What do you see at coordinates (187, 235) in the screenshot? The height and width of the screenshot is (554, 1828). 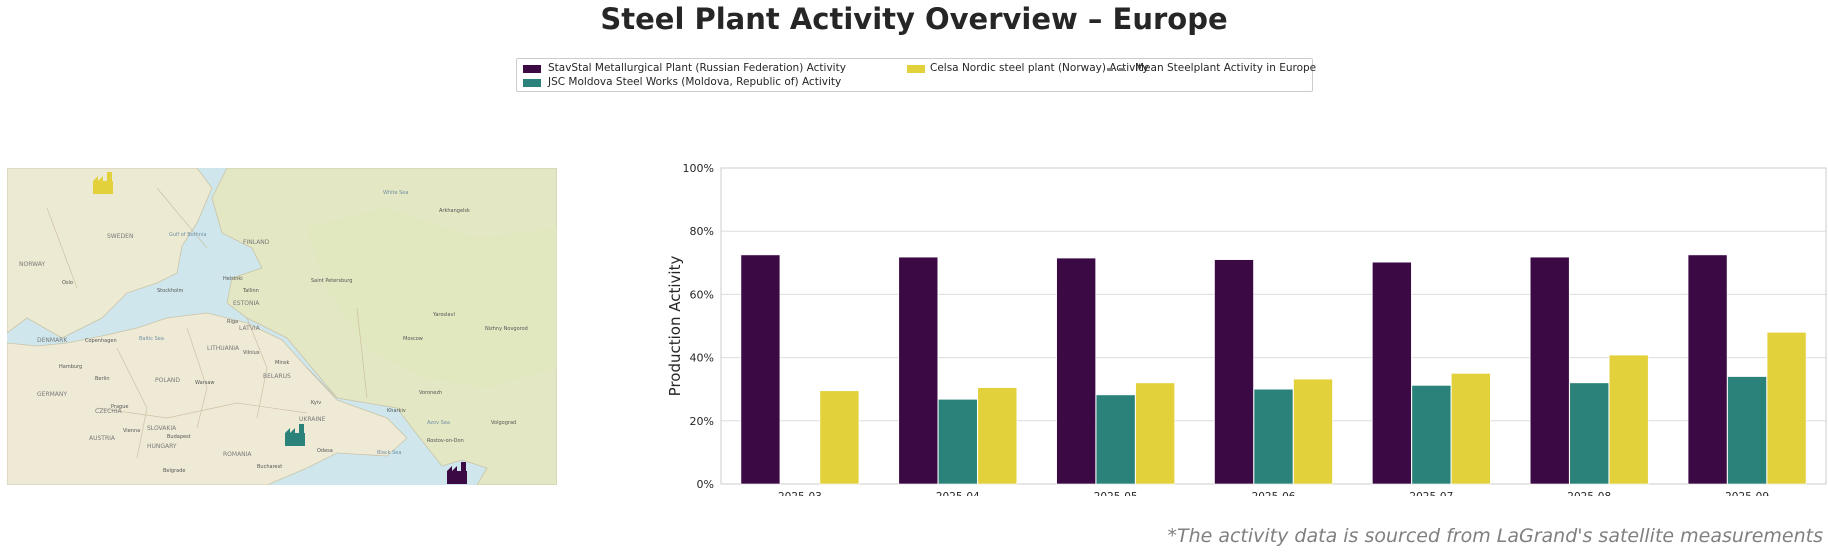 I see `map-sea: Gulf of Bothnia` at bounding box center [187, 235].